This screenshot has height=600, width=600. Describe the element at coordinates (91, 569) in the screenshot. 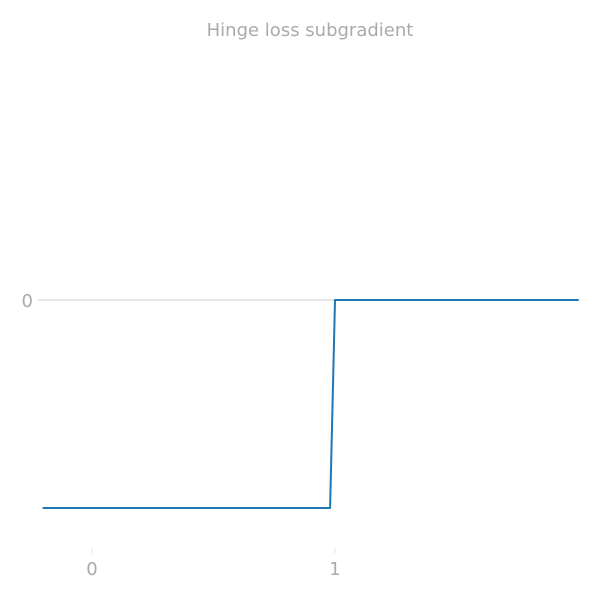

I see `x-tick-label: 0` at that location.